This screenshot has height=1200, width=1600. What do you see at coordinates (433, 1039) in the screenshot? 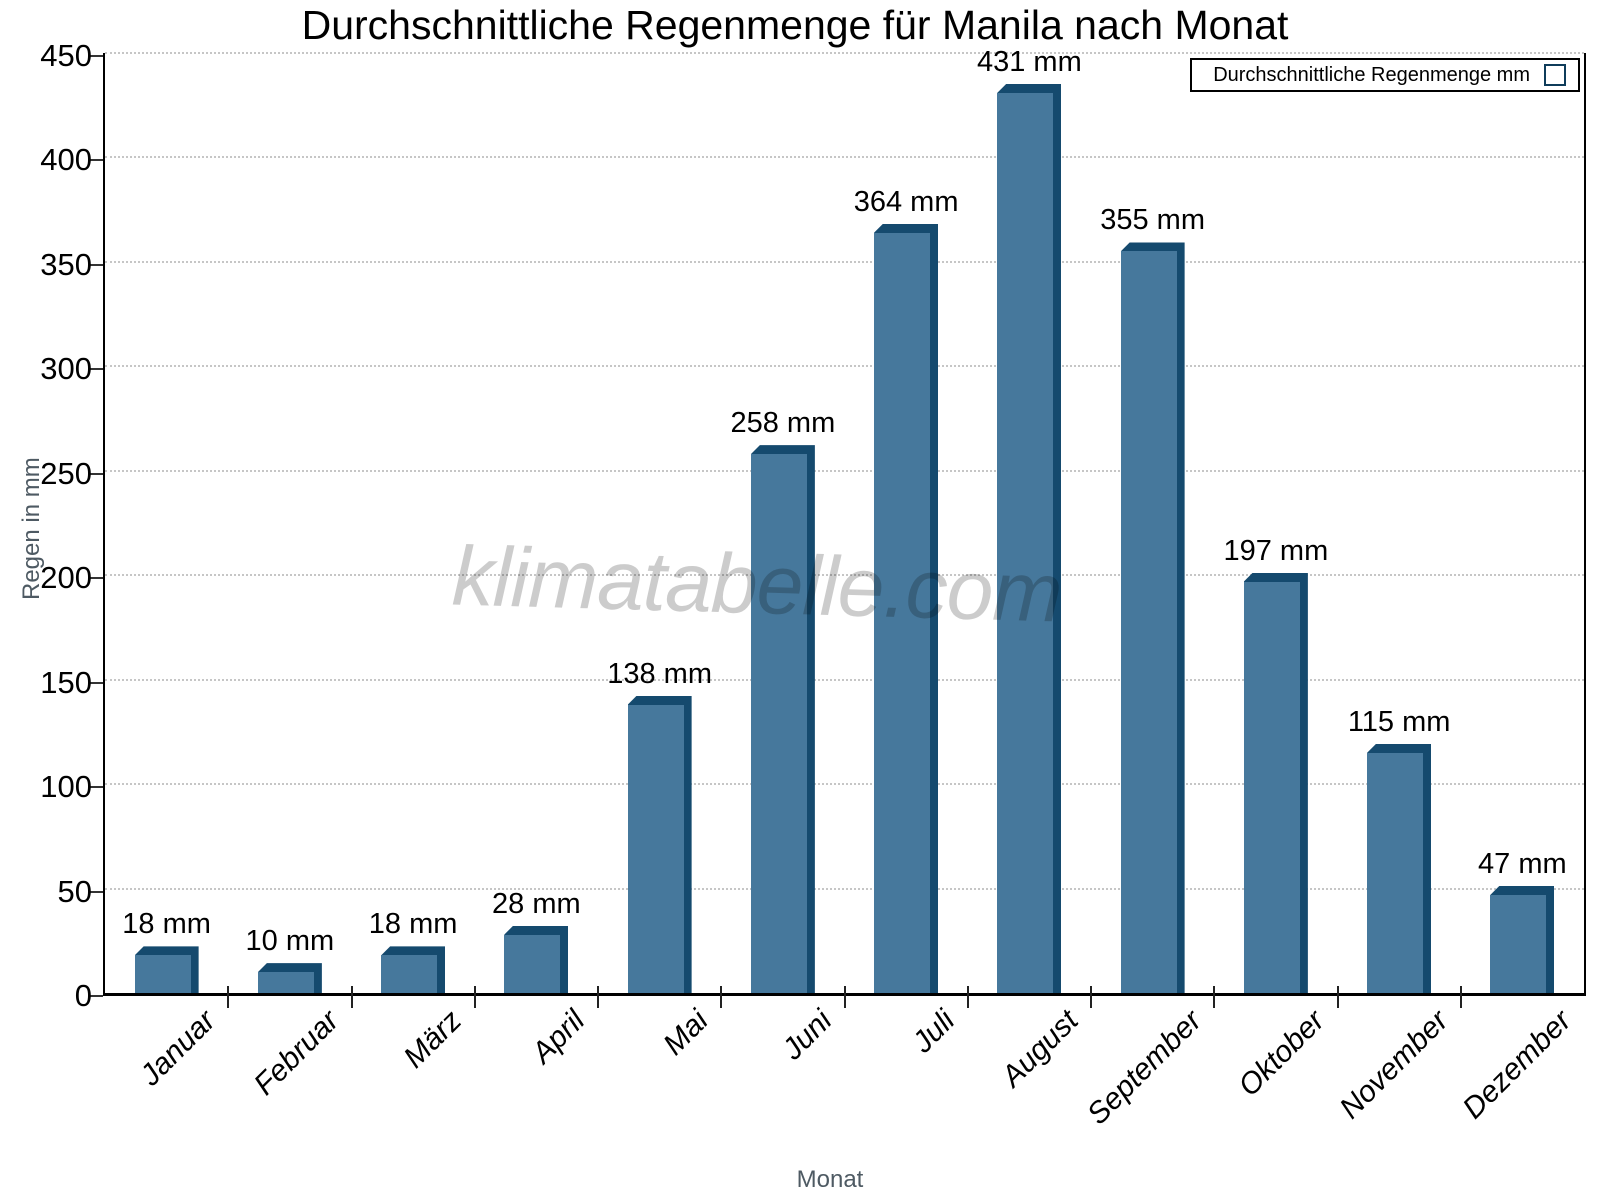
I see `x-label-märz: März` at bounding box center [433, 1039].